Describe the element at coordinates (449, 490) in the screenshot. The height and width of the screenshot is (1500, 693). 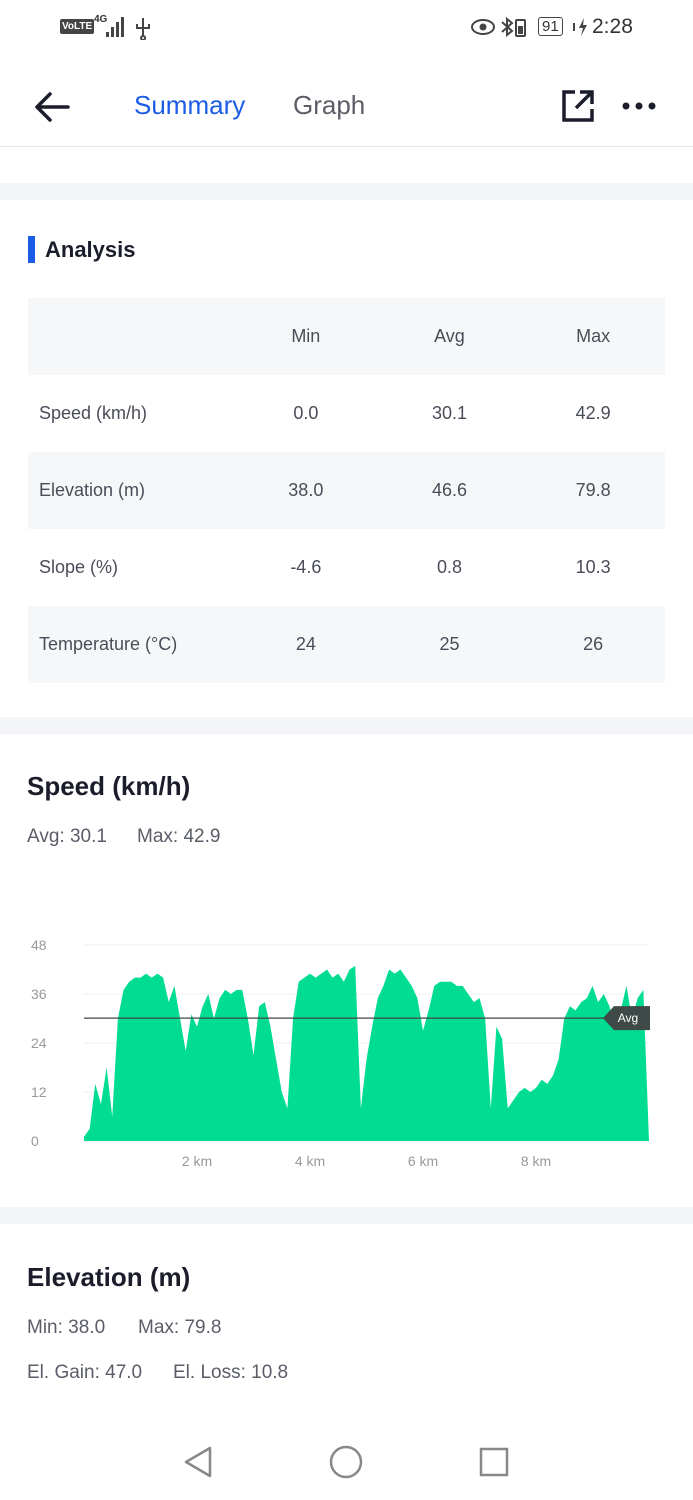
I see `value-cell: 46.6` at that location.